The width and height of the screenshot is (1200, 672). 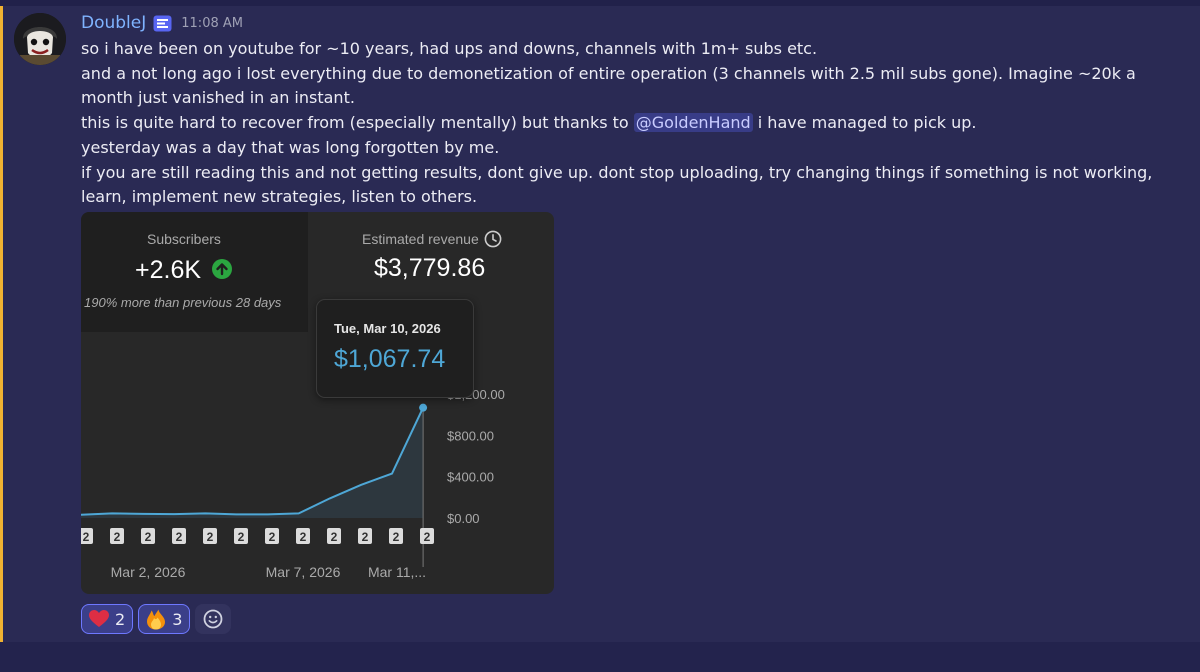 I want to click on x-tick-label: Mar 2, 2026, so click(x=148, y=572).